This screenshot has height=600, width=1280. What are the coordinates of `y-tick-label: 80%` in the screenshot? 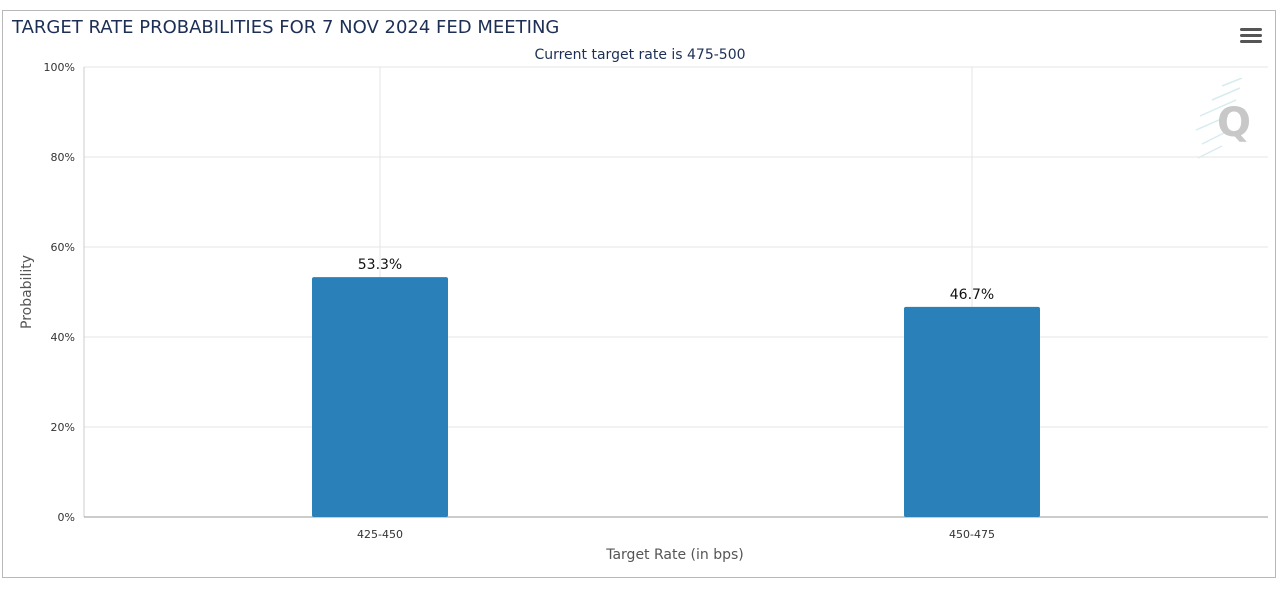 It's located at (63, 157).